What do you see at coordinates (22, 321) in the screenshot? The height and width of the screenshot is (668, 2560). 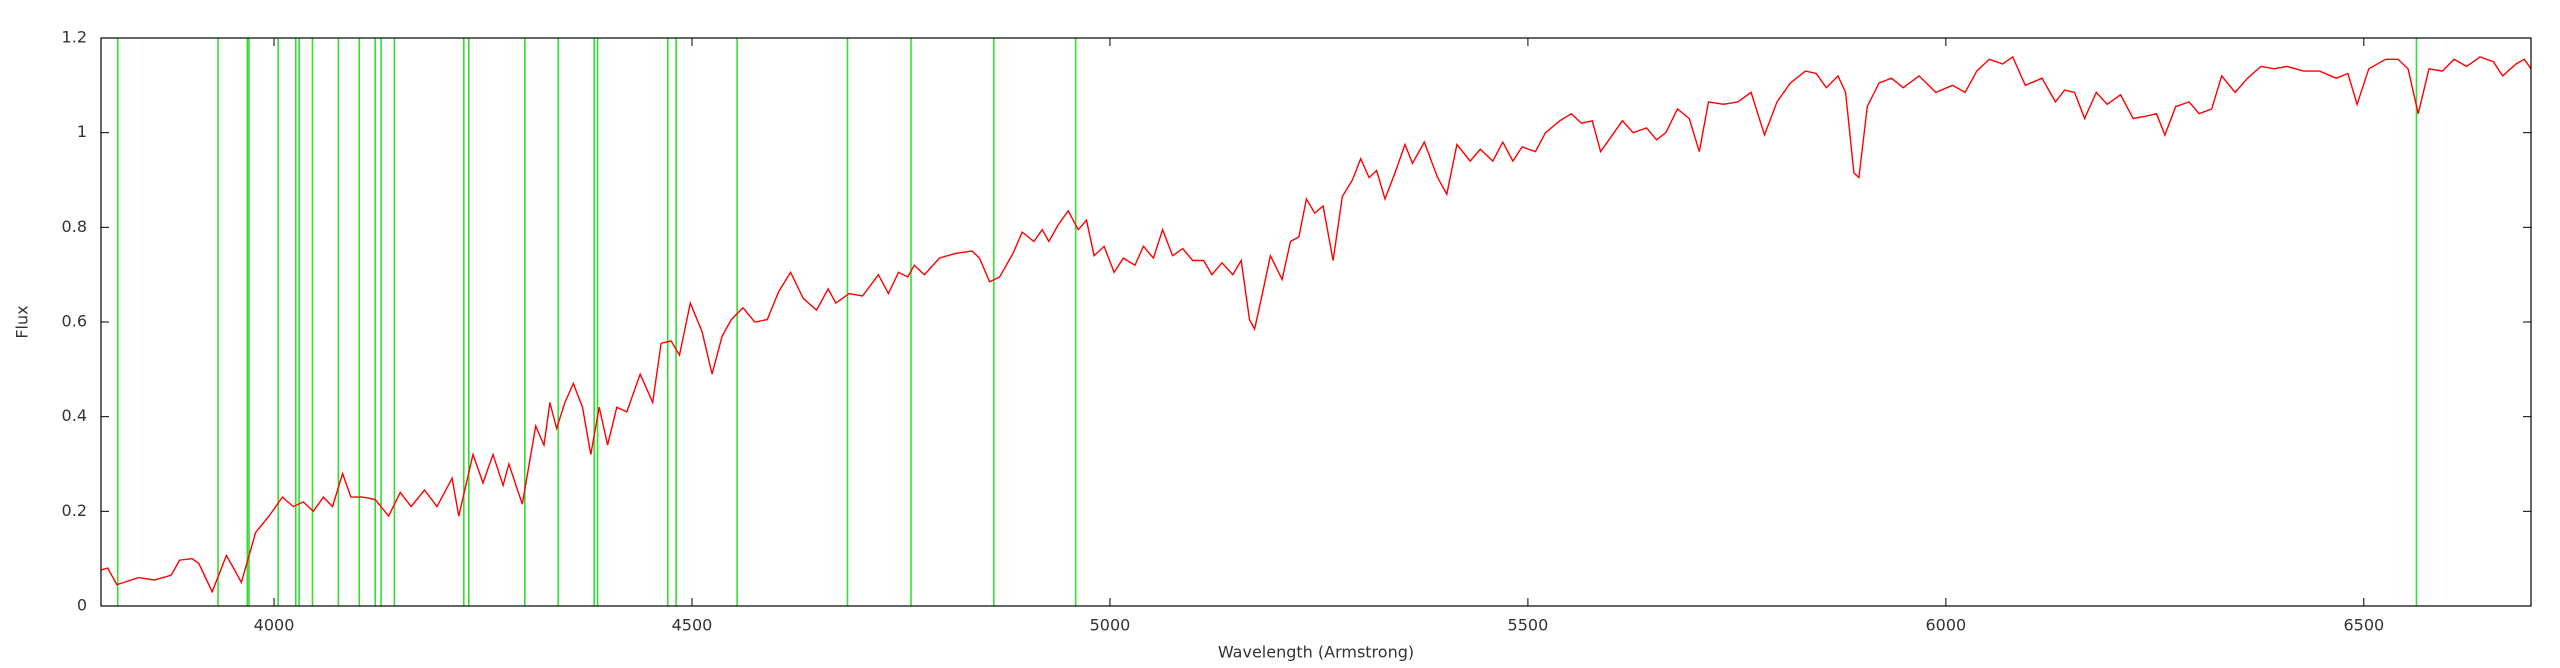 I see `y-axis-label: Flux` at bounding box center [22, 321].